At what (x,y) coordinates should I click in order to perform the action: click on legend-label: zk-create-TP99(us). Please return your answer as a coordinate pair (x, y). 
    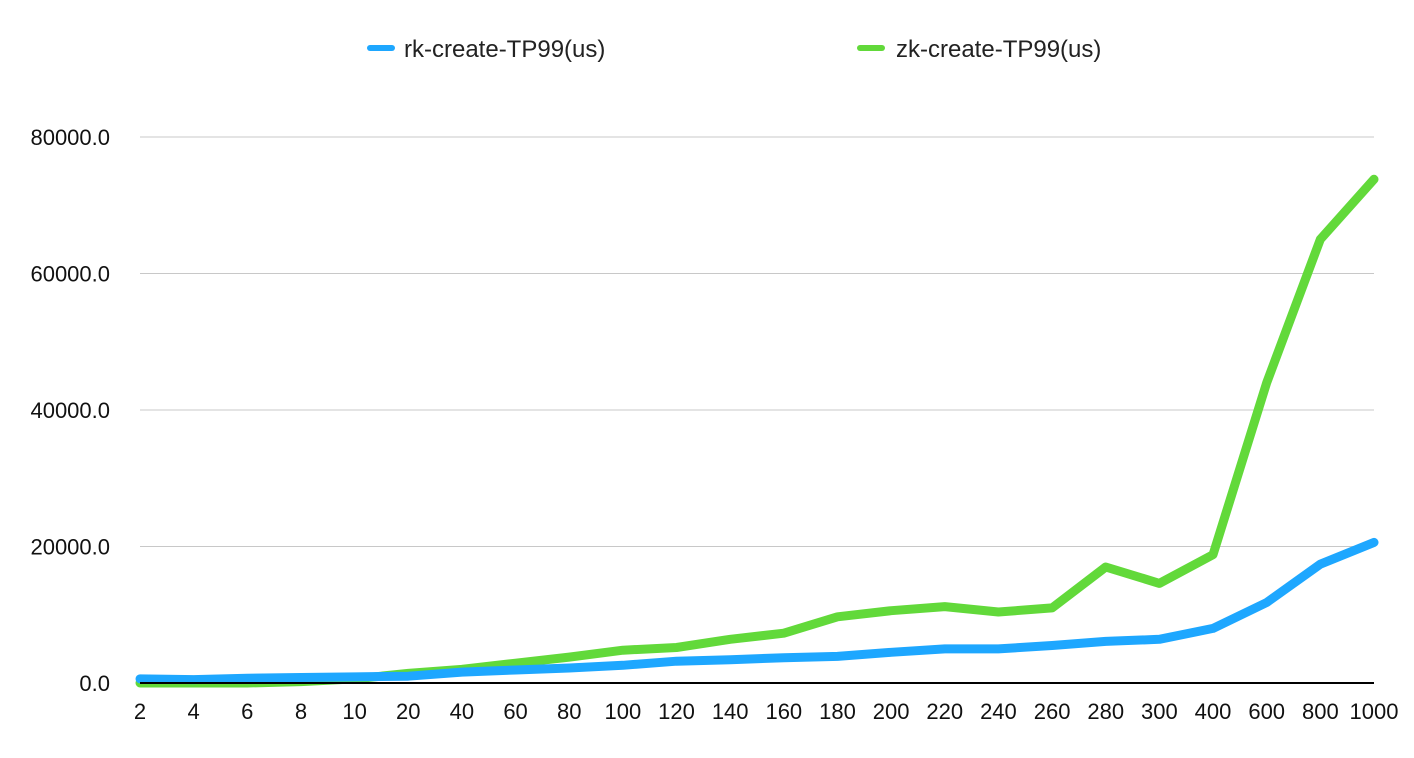
    Looking at the image, I should click on (998, 49).